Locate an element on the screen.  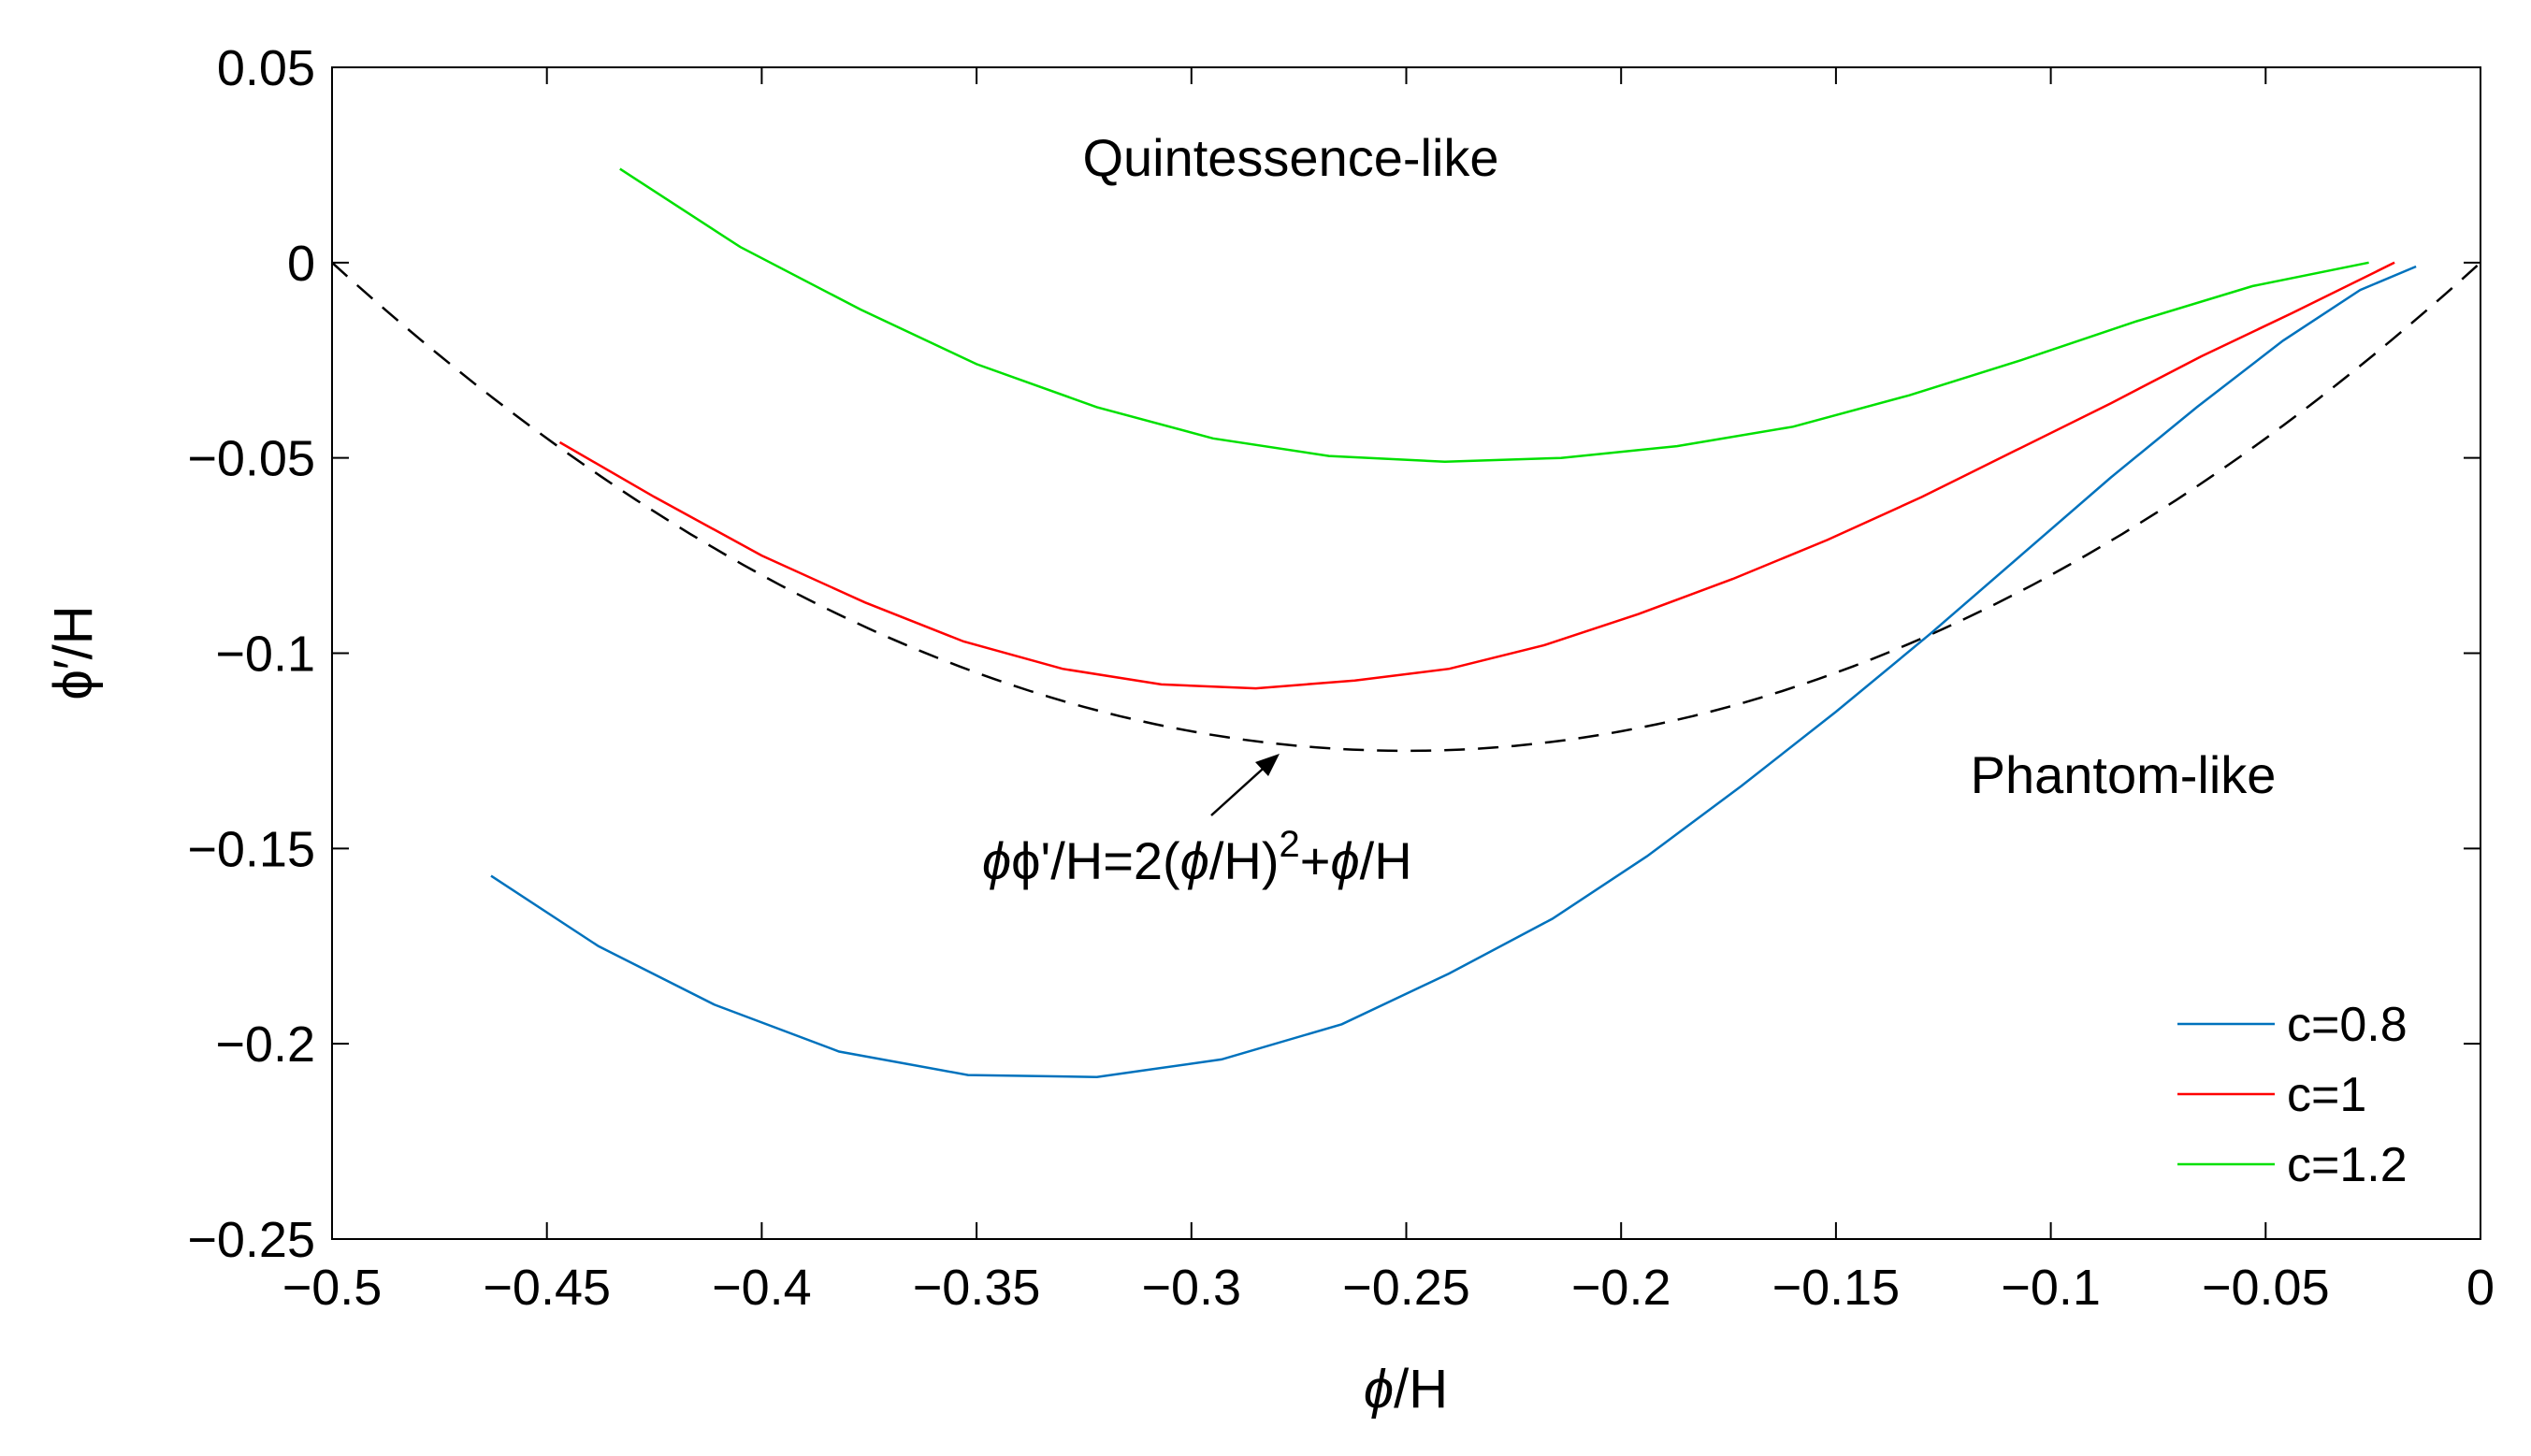
x-tick-label: 0 is located at coordinates (2480, 1288).